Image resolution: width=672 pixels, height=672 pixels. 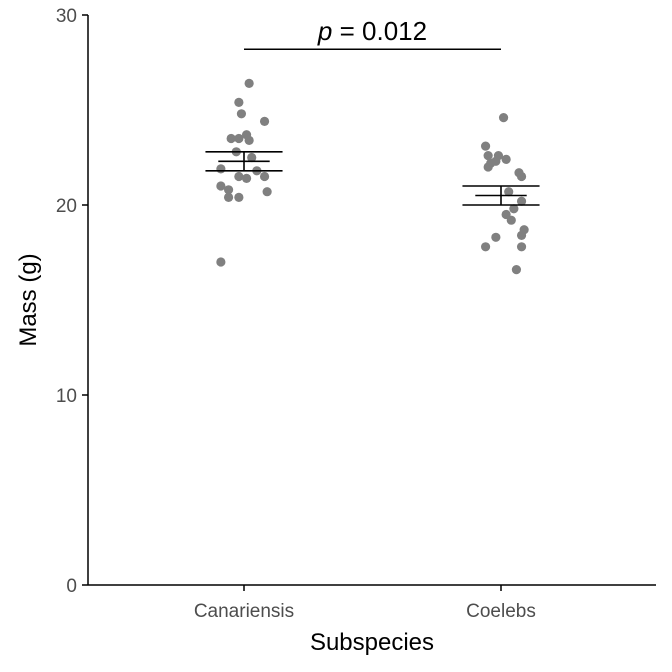 I want to click on y-axis-title: Mass (g), so click(x=28, y=299).